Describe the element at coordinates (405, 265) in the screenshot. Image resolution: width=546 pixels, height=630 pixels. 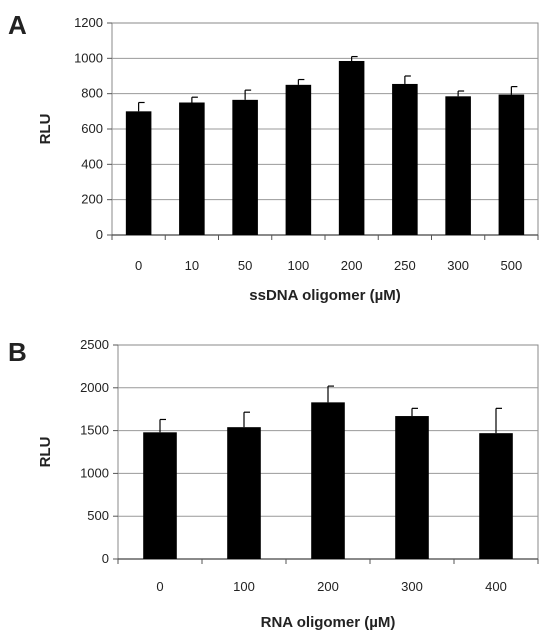
I see `chart-a-x-tick-label: 250` at that location.